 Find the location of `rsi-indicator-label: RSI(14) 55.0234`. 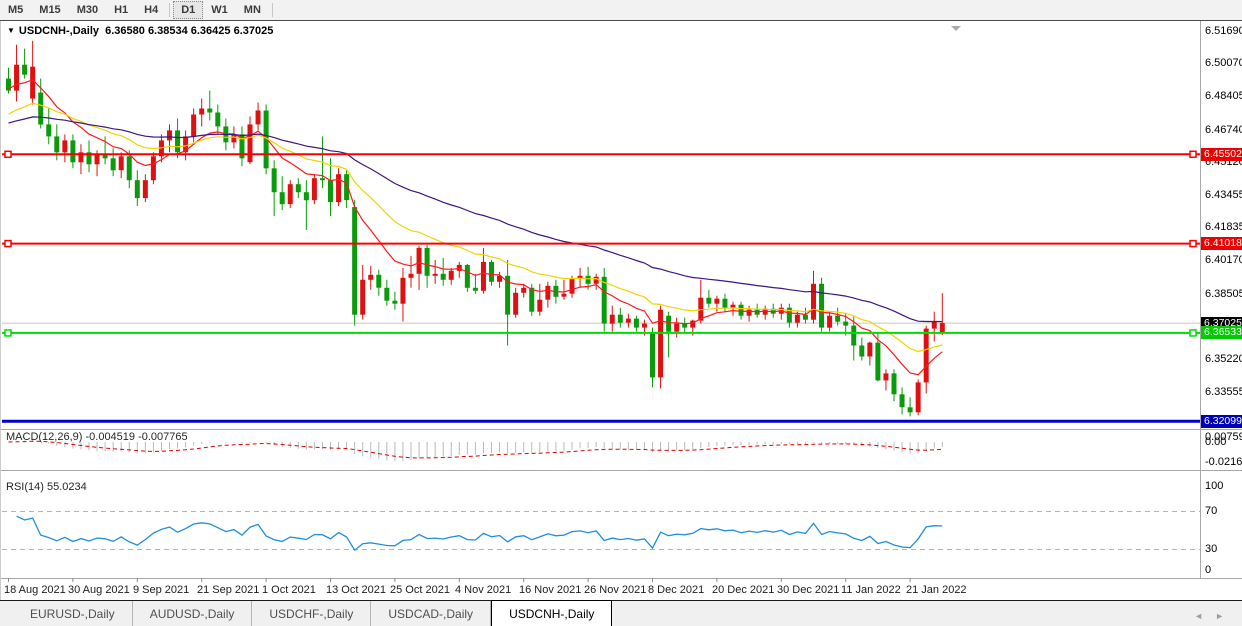

rsi-indicator-label: RSI(14) 55.0234 is located at coordinates (46, 487).